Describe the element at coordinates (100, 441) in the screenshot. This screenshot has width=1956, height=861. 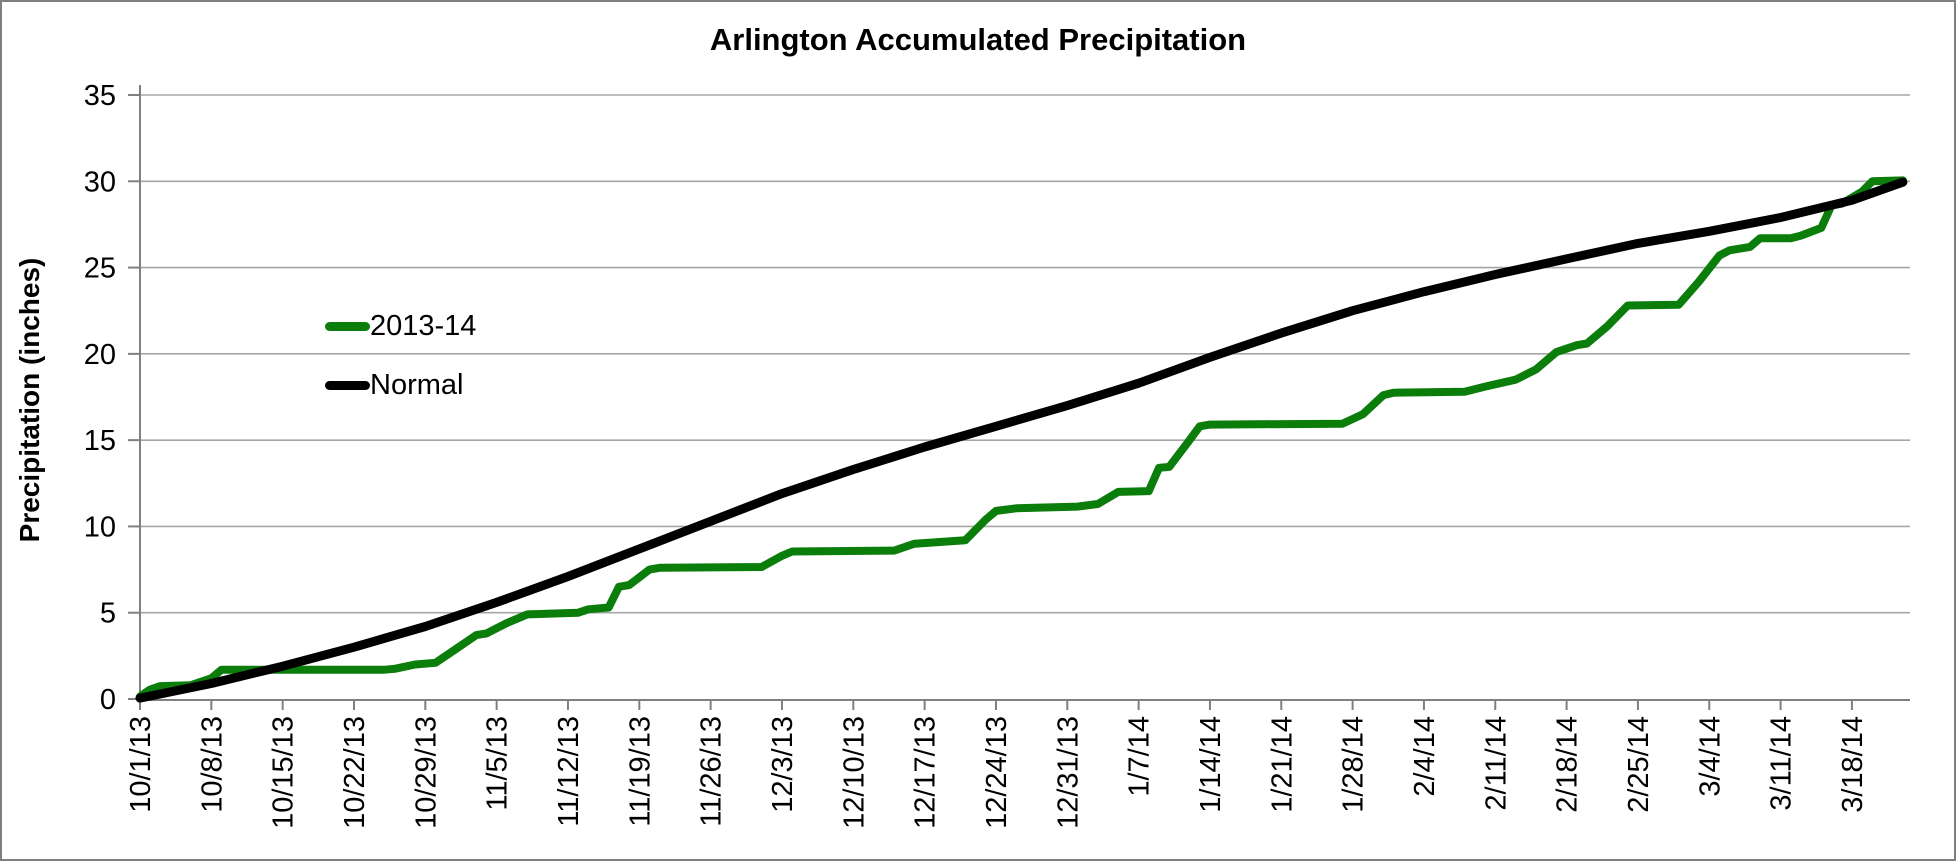
I see `y-tick-label: 15` at that location.